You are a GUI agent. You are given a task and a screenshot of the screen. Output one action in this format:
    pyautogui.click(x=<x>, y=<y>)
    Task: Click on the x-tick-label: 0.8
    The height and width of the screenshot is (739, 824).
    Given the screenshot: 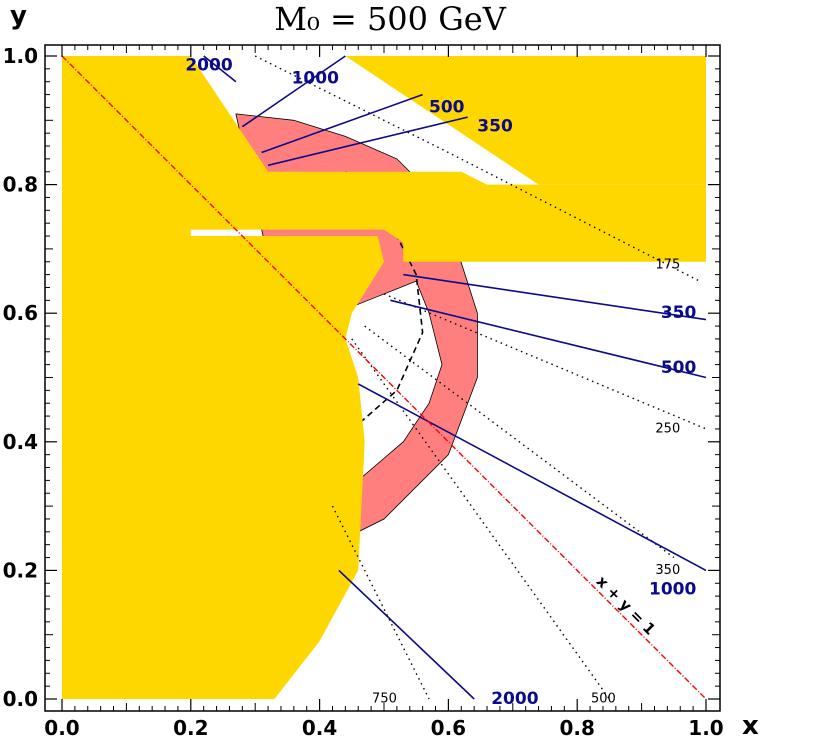 What is the action you would take?
    pyautogui.click(x=576, y=727)
    